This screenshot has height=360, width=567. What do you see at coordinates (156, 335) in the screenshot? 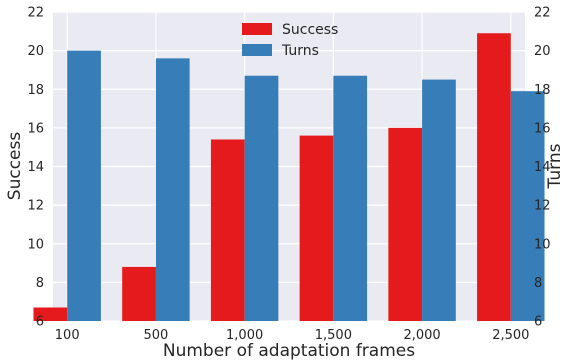
I see `x-tick-label: 500` at bounding box center [156, 335].